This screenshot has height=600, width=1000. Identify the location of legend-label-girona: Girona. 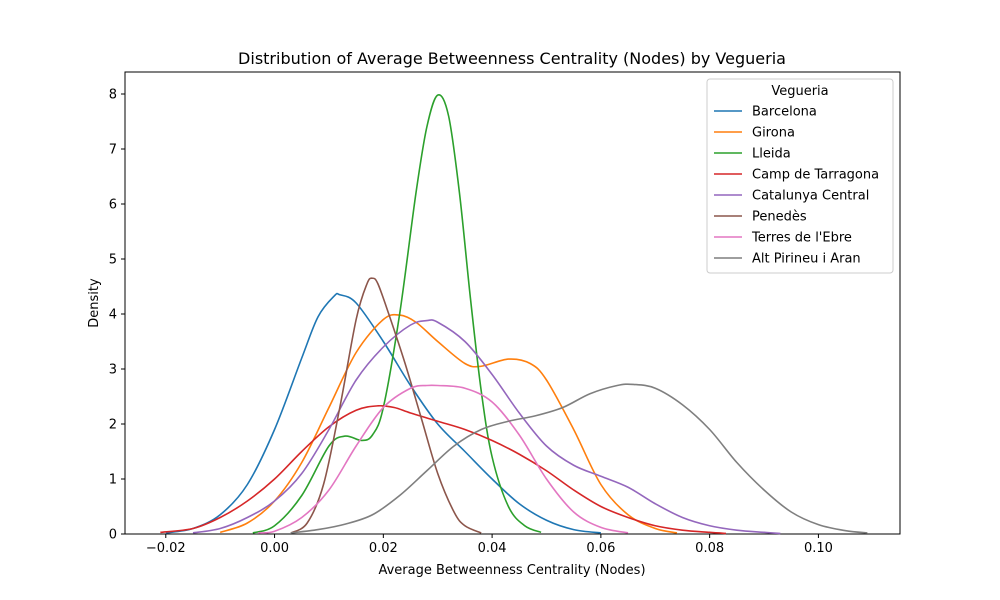
(773, 133).